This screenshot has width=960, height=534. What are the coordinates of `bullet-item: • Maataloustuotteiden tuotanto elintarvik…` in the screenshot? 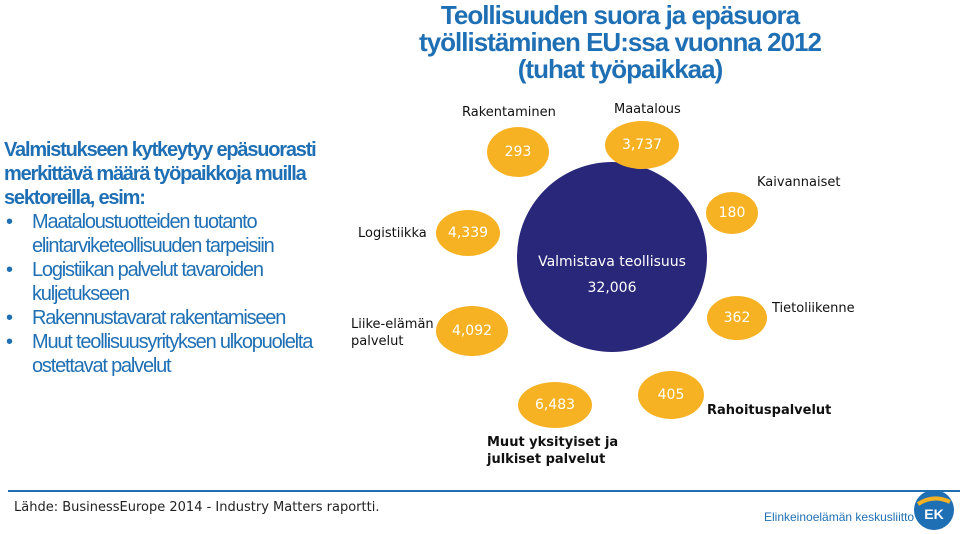 It's located at (174, 234).